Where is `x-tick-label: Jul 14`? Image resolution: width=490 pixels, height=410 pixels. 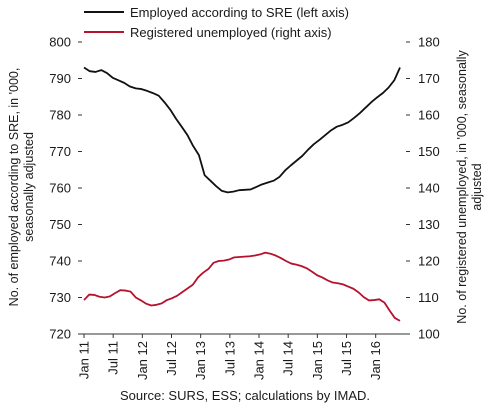 x-tick-label: Jul 14 is located at coordinates (288, 358).